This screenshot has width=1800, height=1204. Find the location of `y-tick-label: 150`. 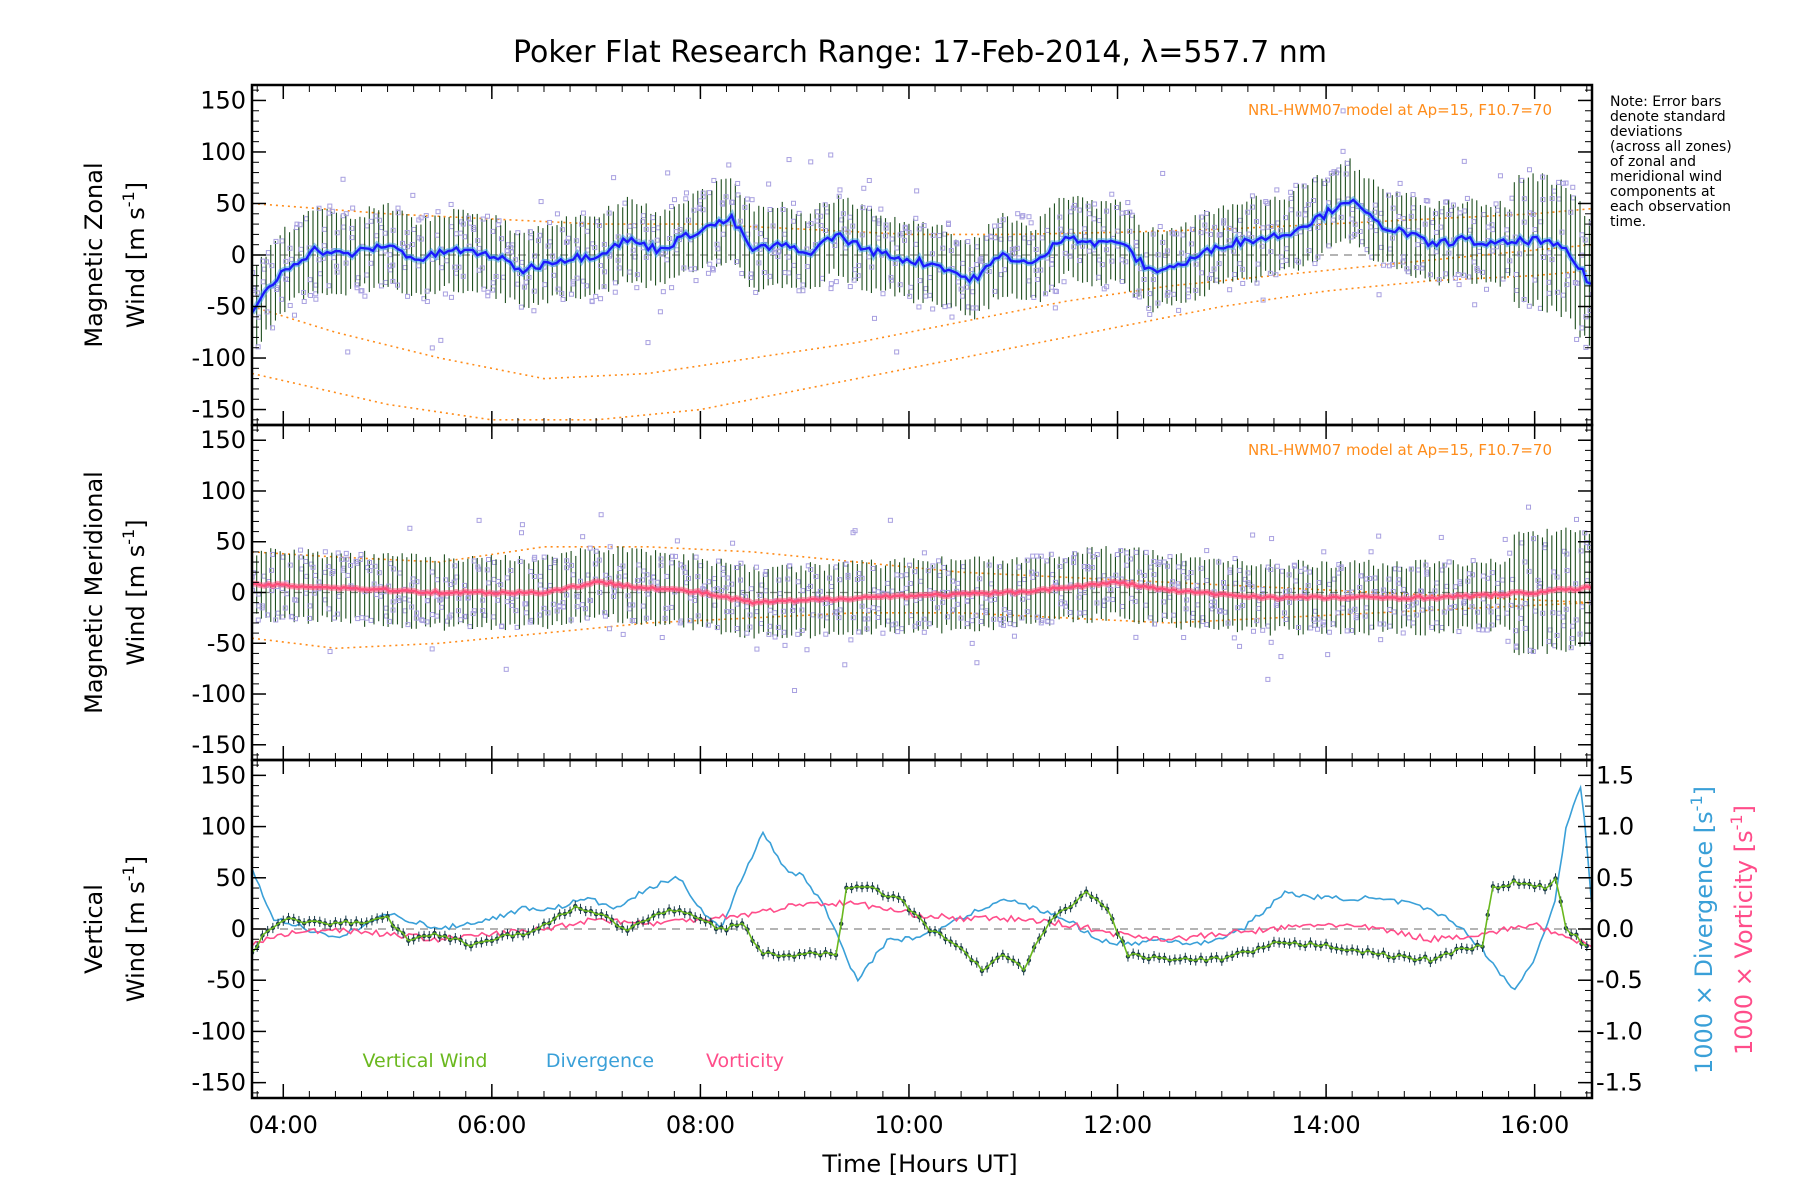

y-tick-label: 150 is located at coordinates (223, 100).